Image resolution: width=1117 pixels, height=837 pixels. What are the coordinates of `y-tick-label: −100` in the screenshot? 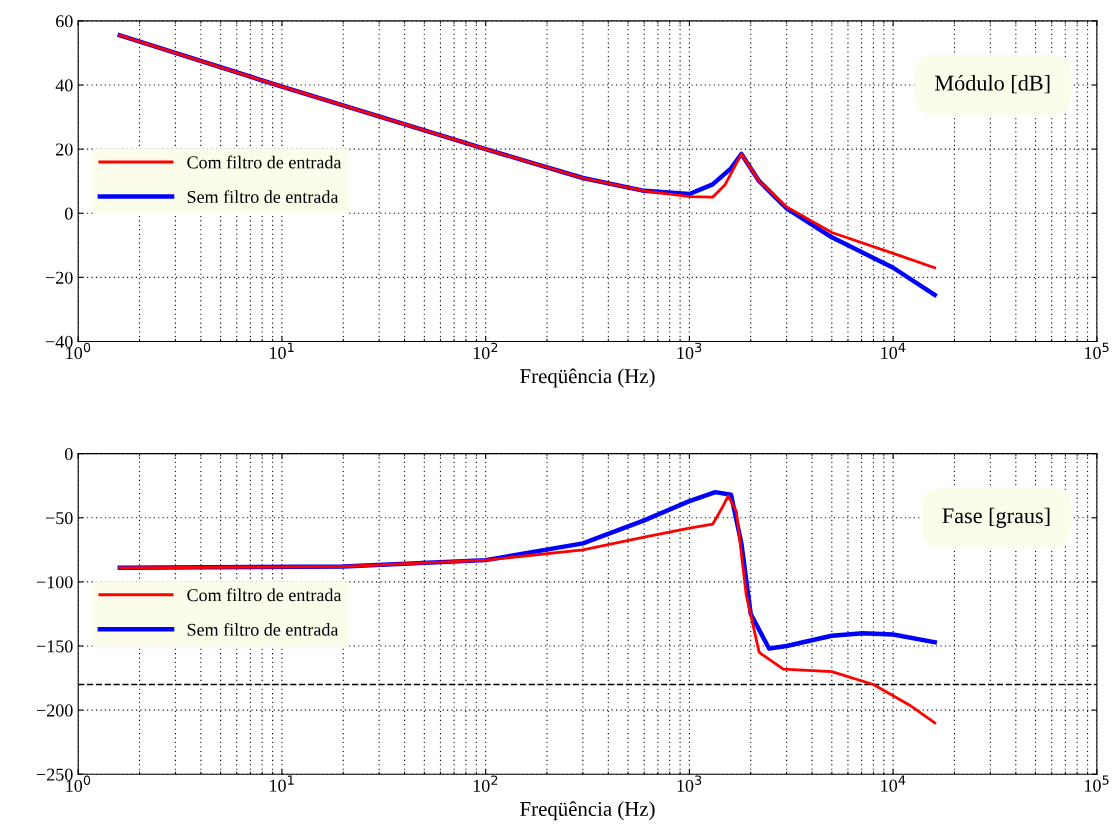 It's located at (54, 582).